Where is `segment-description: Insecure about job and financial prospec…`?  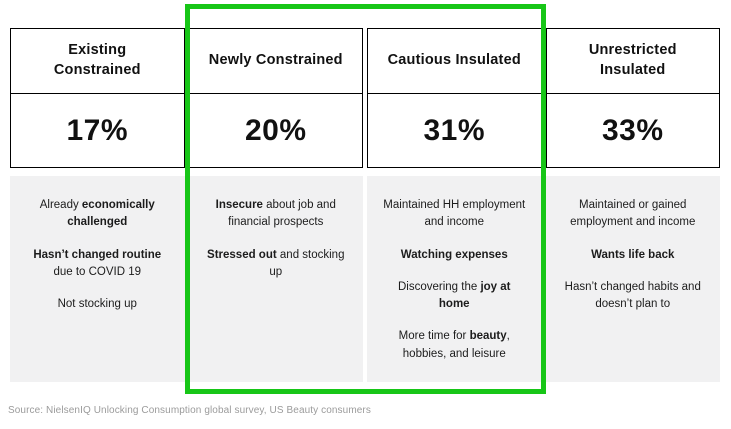 segment-description: Insecure about job and financial prospec… is located at coordinates (275, 279).